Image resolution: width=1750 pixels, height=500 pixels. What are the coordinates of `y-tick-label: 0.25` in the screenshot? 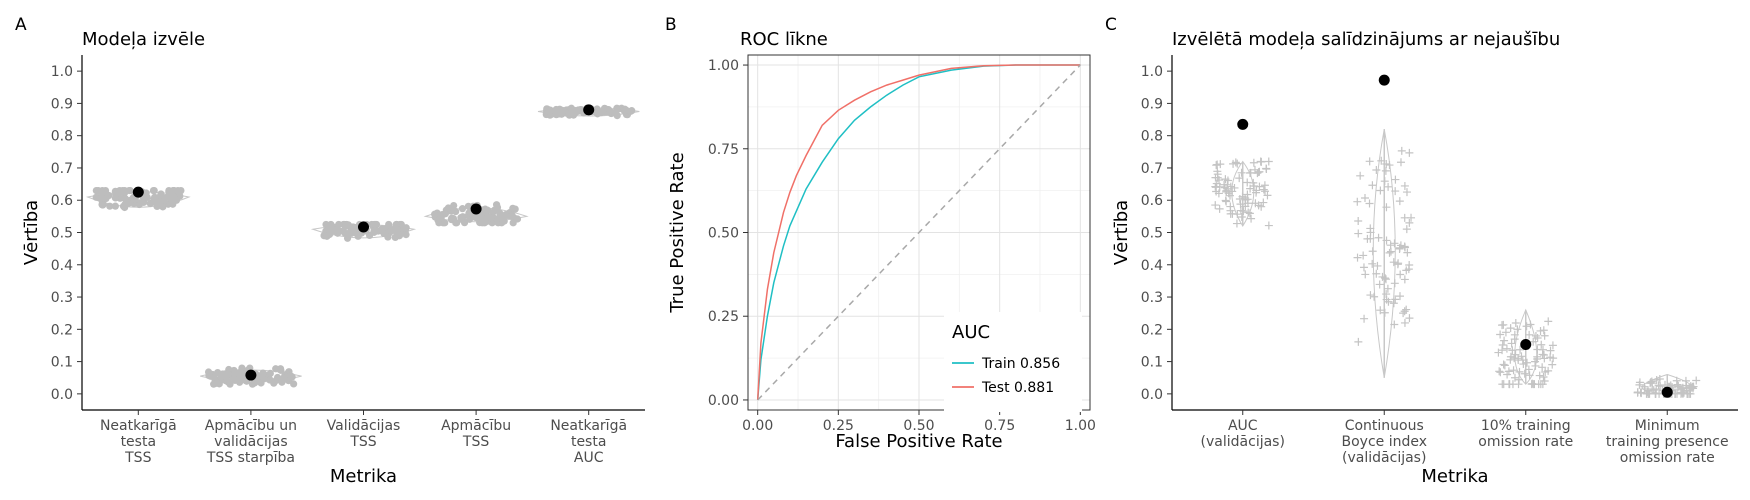 It's located at (723, 317).